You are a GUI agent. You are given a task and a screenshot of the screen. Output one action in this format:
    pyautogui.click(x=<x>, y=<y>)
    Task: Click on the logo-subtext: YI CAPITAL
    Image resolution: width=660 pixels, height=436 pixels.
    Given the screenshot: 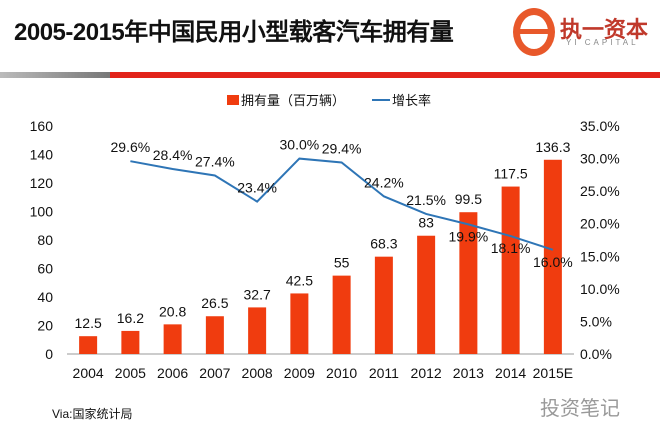 What is the action you would take?
    pyautogui.click(x=602, y=42)
    